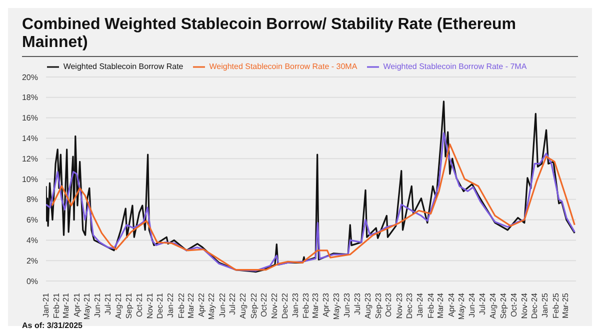 This screenshot has height=334, width=600. I want to click on x-tick-label: Jan-23, so click(295, 305).